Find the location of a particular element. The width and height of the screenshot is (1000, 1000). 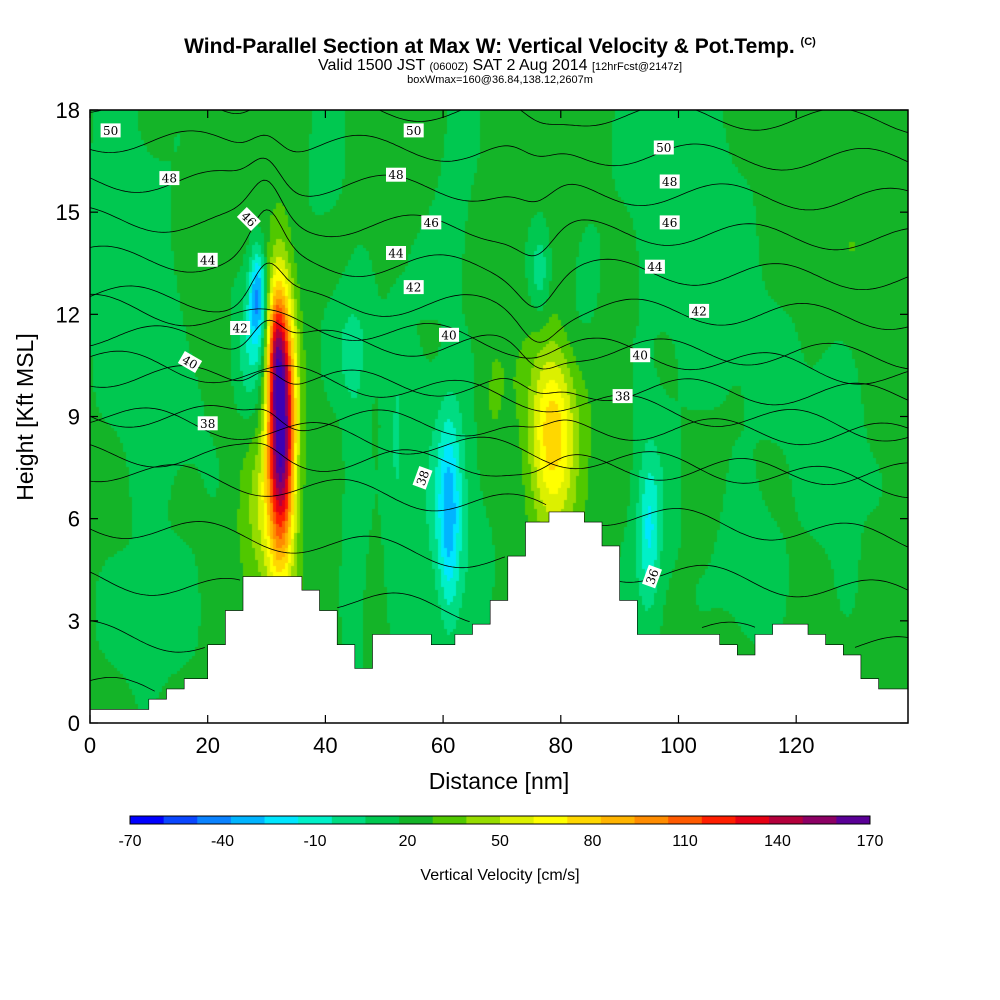

y-tick-label: 9 is located at coordinates (74, 417).